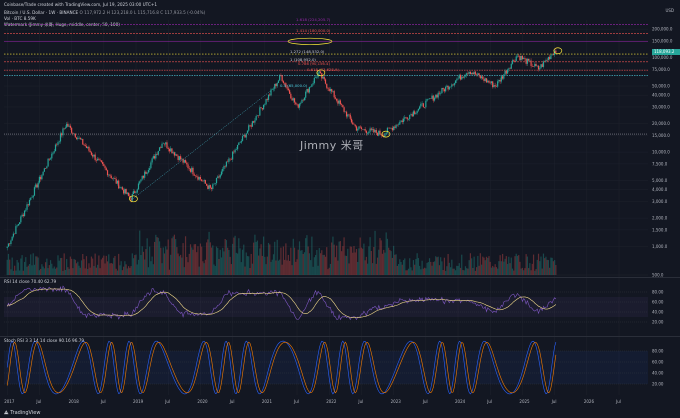 This screenshot has height=418, width=680. What do you see at coordinates (167, 401) in the screenshot?
I see `x-axis-label: Jul` at bounding box center [167, 401].